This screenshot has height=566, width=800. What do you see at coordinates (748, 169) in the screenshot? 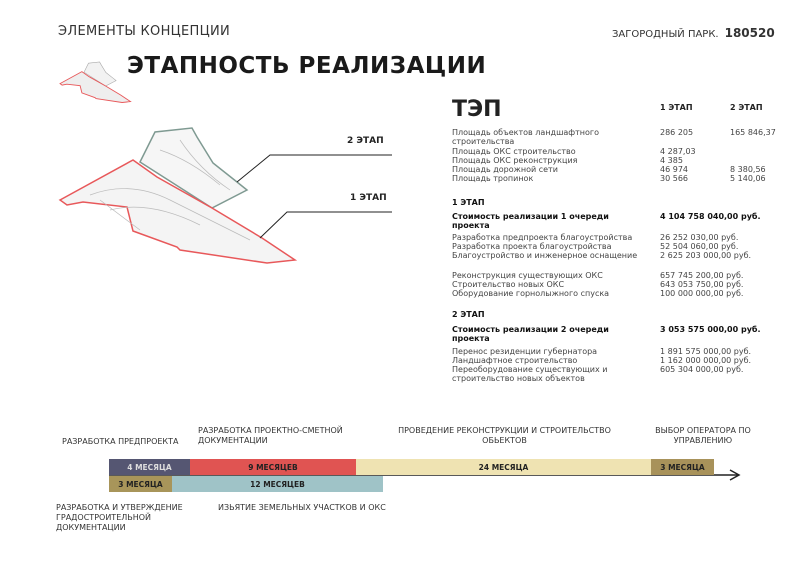
I see `row-value-stage2: 8 380,56` at bounding box center [748, 169].